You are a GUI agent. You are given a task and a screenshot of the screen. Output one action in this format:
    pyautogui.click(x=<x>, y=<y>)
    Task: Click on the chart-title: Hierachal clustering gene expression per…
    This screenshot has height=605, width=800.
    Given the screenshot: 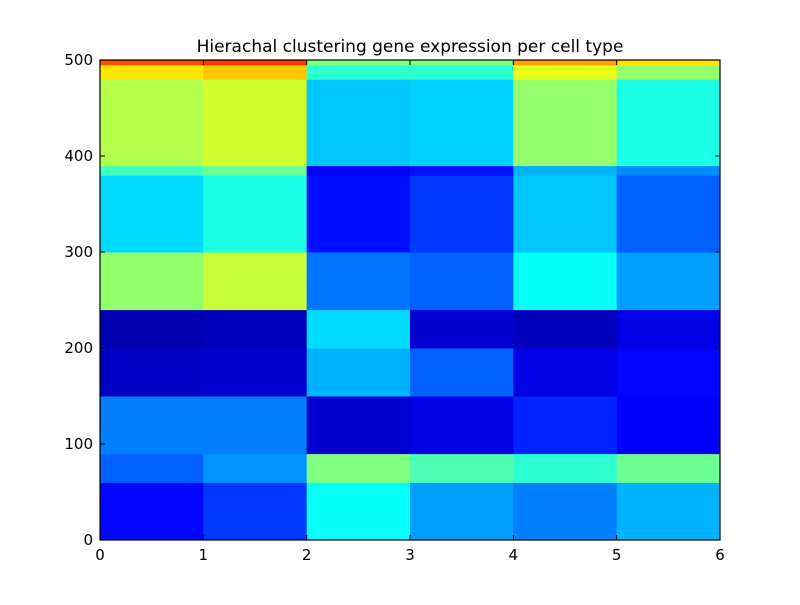 What is the action you would take?
    pyautogui.click(x=410, y=47)
    